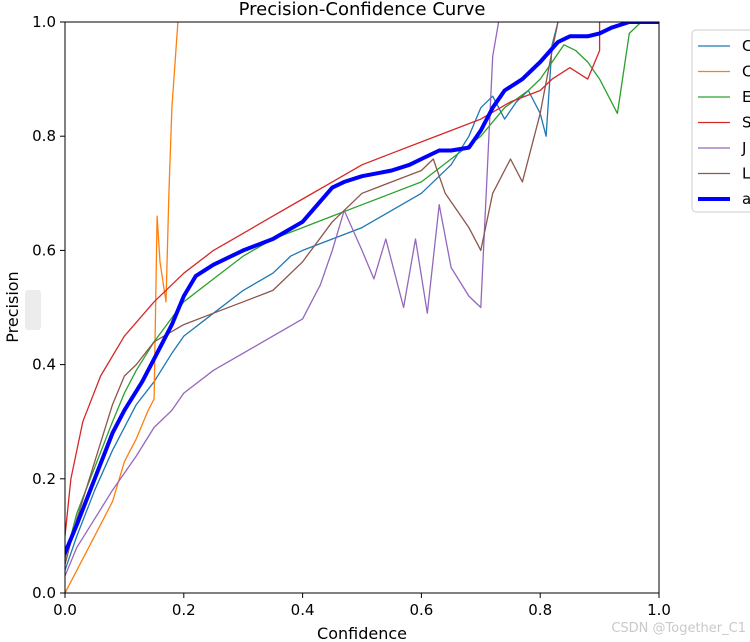  Describe the element at coordinates (421, 610) in the screenshot. I see `x-tick-label: 0.6` at that location.